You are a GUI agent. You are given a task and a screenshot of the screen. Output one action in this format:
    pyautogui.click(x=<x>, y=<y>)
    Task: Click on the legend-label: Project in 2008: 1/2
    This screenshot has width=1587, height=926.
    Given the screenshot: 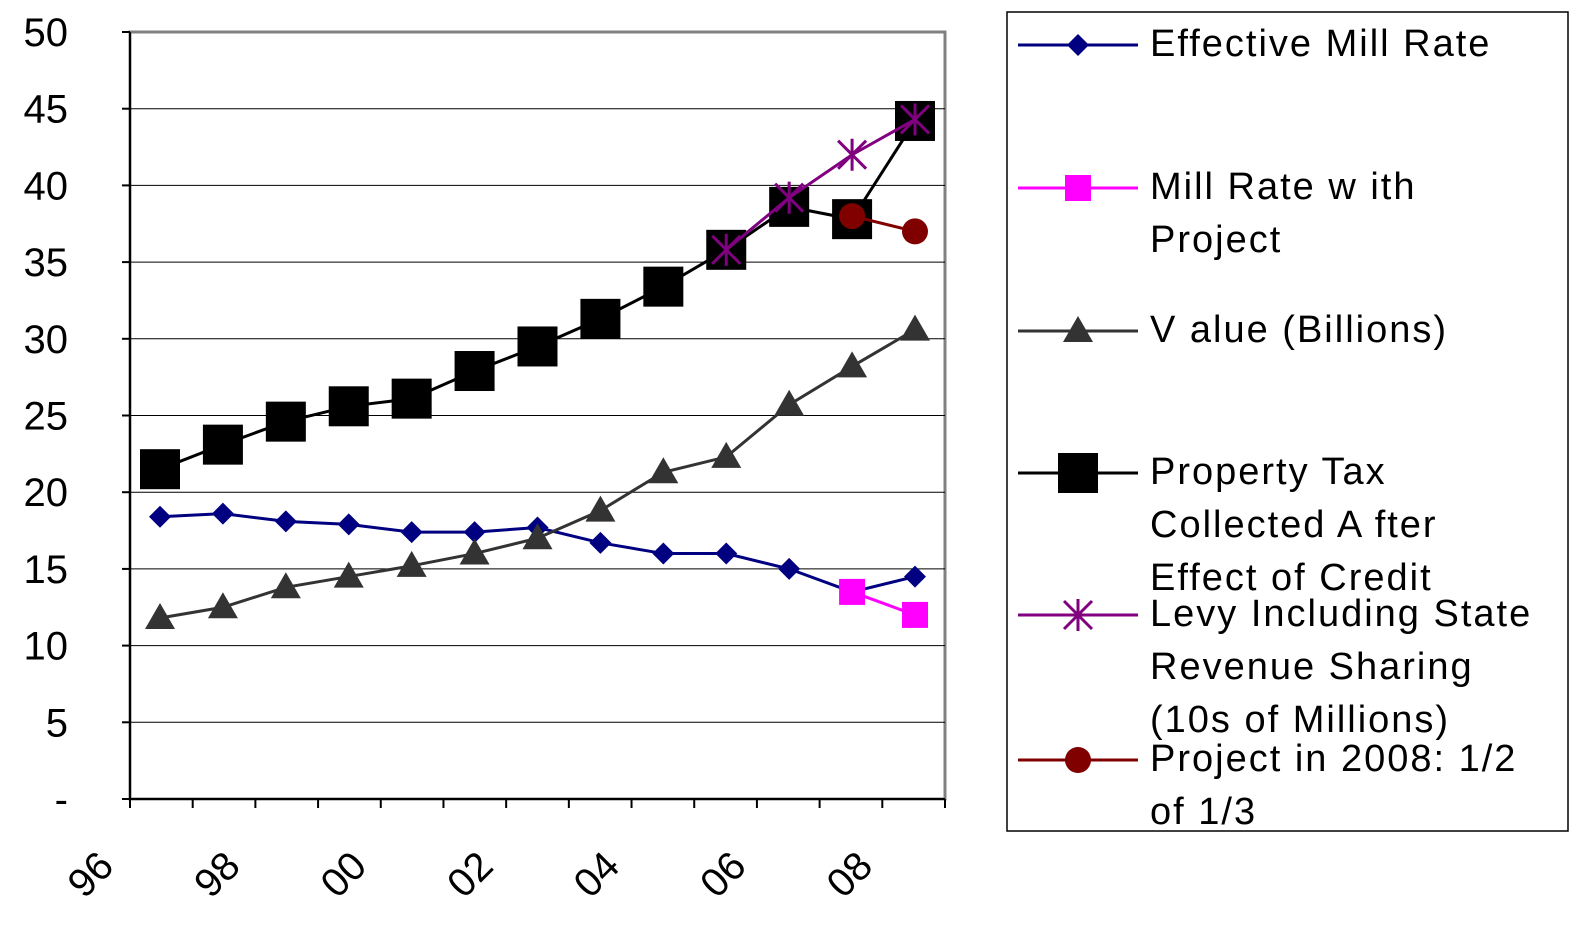 What is the action you would take?
    pyautogui.click(x=1333, y=759)
    